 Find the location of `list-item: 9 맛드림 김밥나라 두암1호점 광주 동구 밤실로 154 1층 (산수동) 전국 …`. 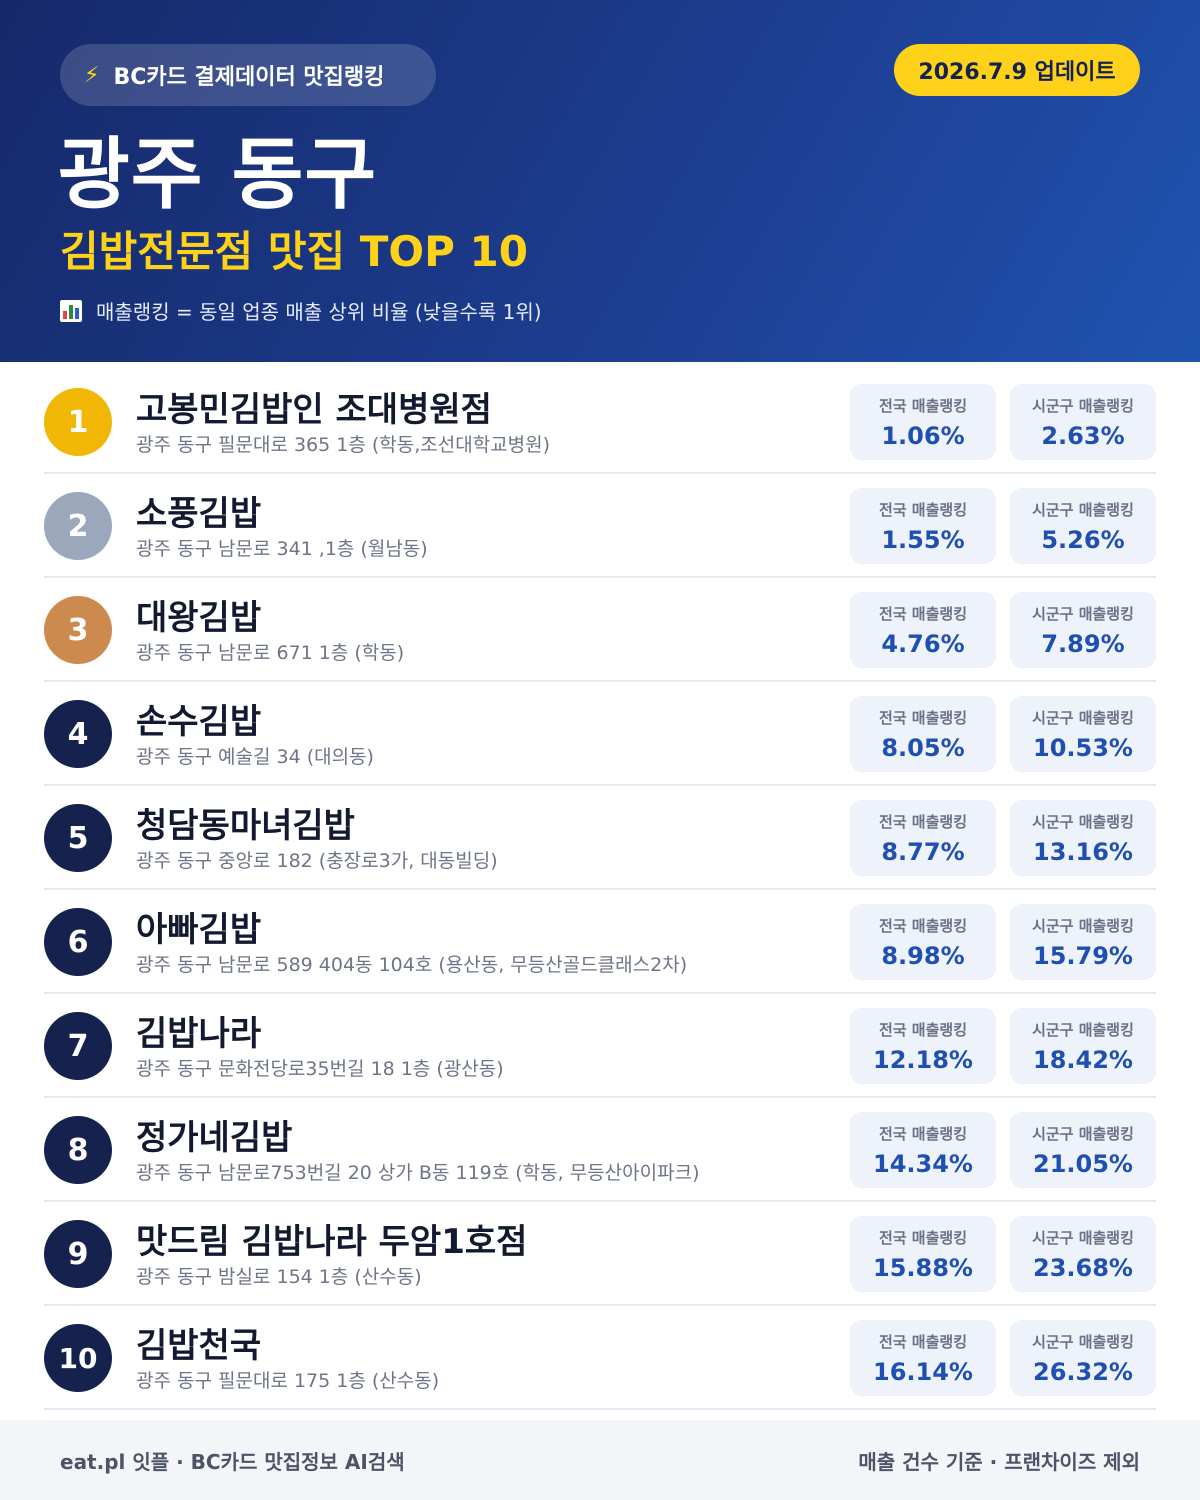

list-item: 9 맛드림 김밥나라 두암1호점 광주 동구 밤실로 154 1층 (산수동) 전국 … is located at coordinates (600, 1254).